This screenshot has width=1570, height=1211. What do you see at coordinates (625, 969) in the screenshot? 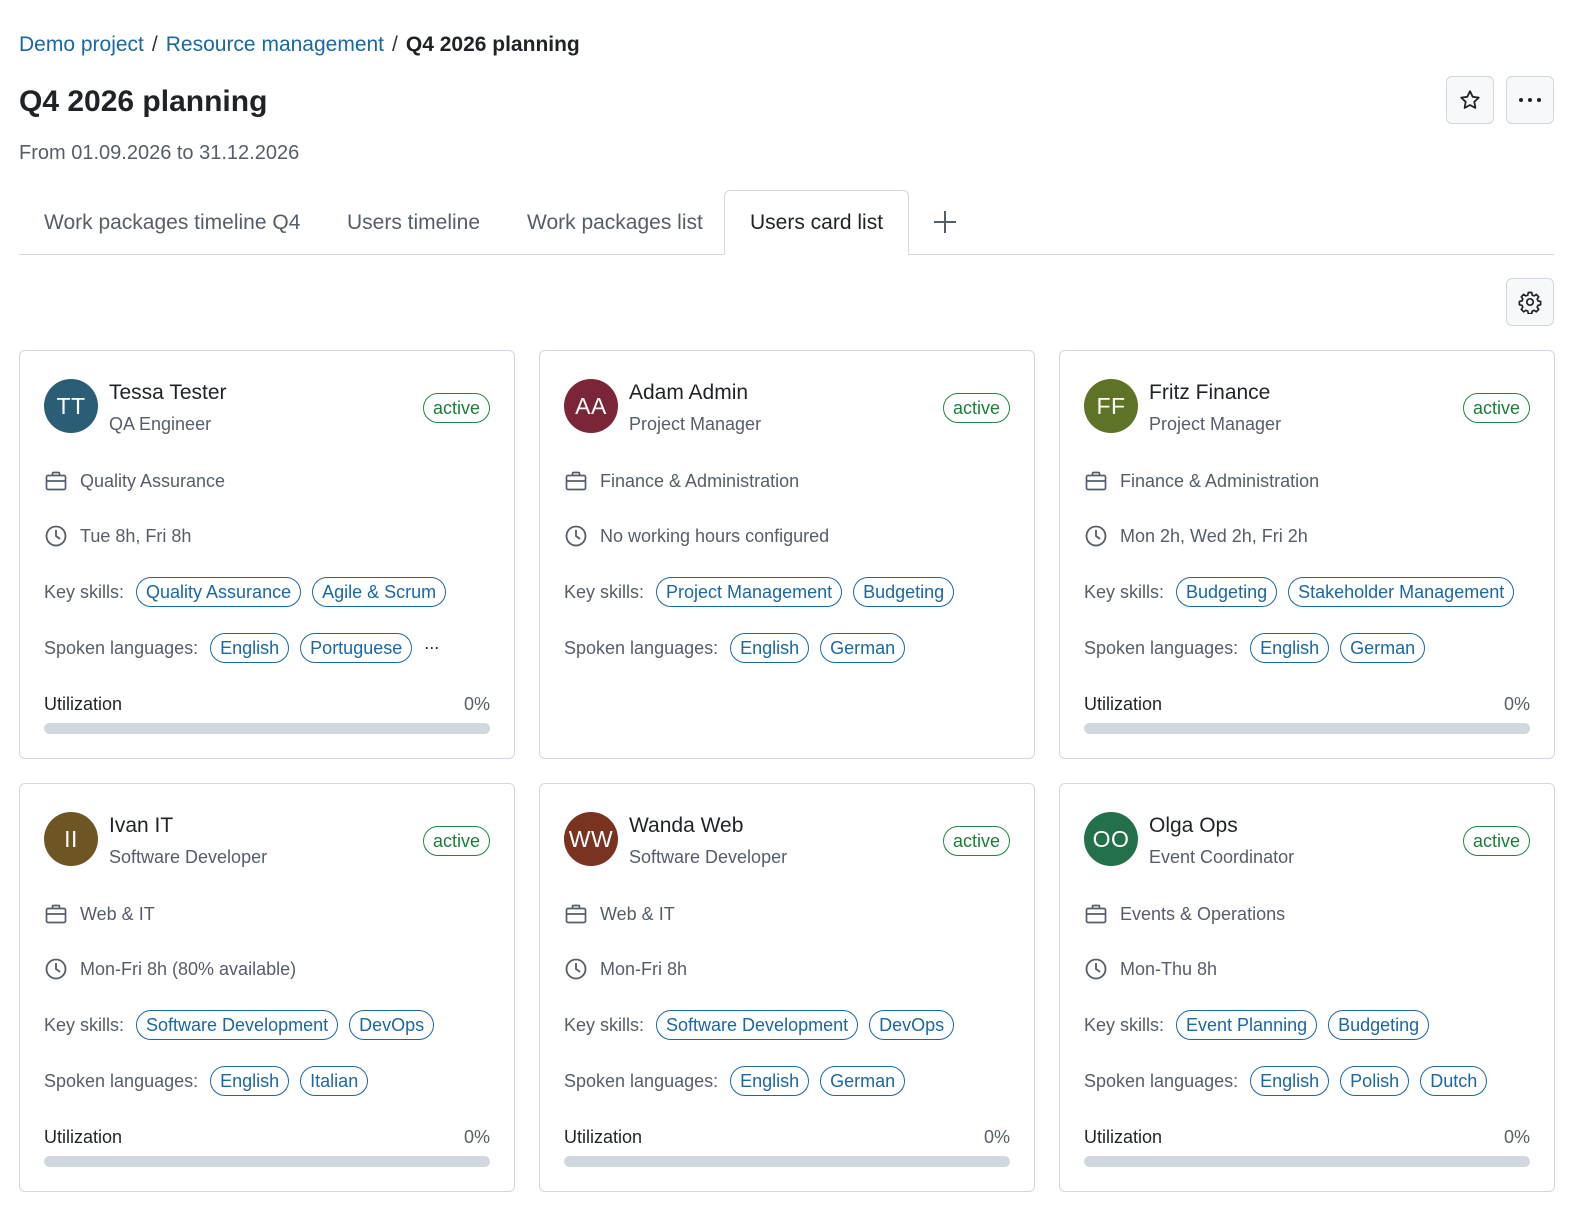
I see `working-hours-row: Mon-Fri 8h` at bounding box center [625, 969].